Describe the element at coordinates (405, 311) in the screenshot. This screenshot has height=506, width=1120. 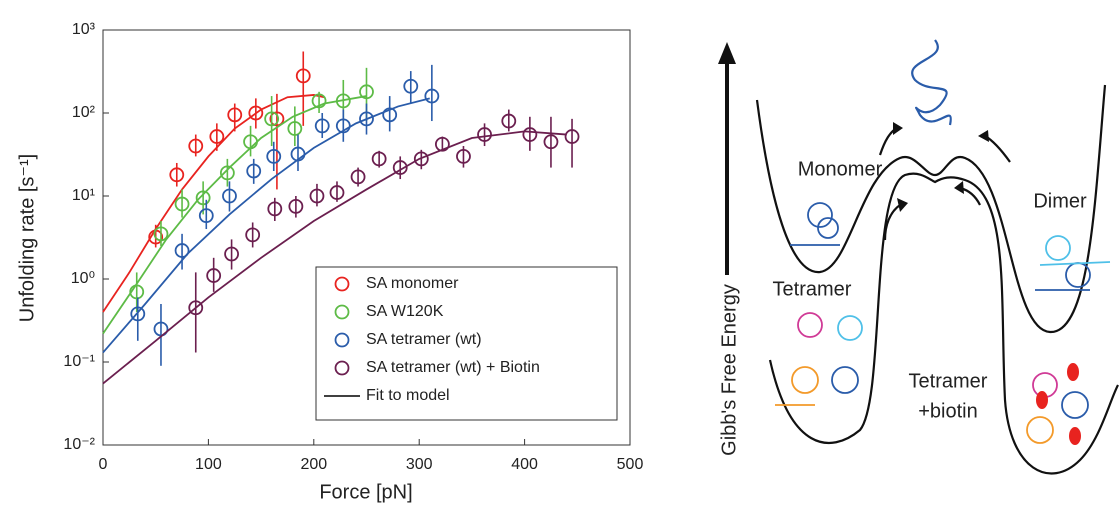
I see `legend-label: SA W120K` at that location.